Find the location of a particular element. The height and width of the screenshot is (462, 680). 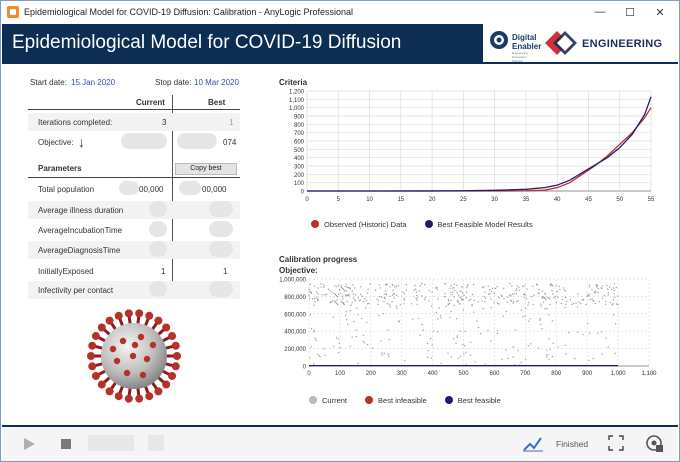

iterations-label: Iterations completed: is located at coordinates (75, 122).